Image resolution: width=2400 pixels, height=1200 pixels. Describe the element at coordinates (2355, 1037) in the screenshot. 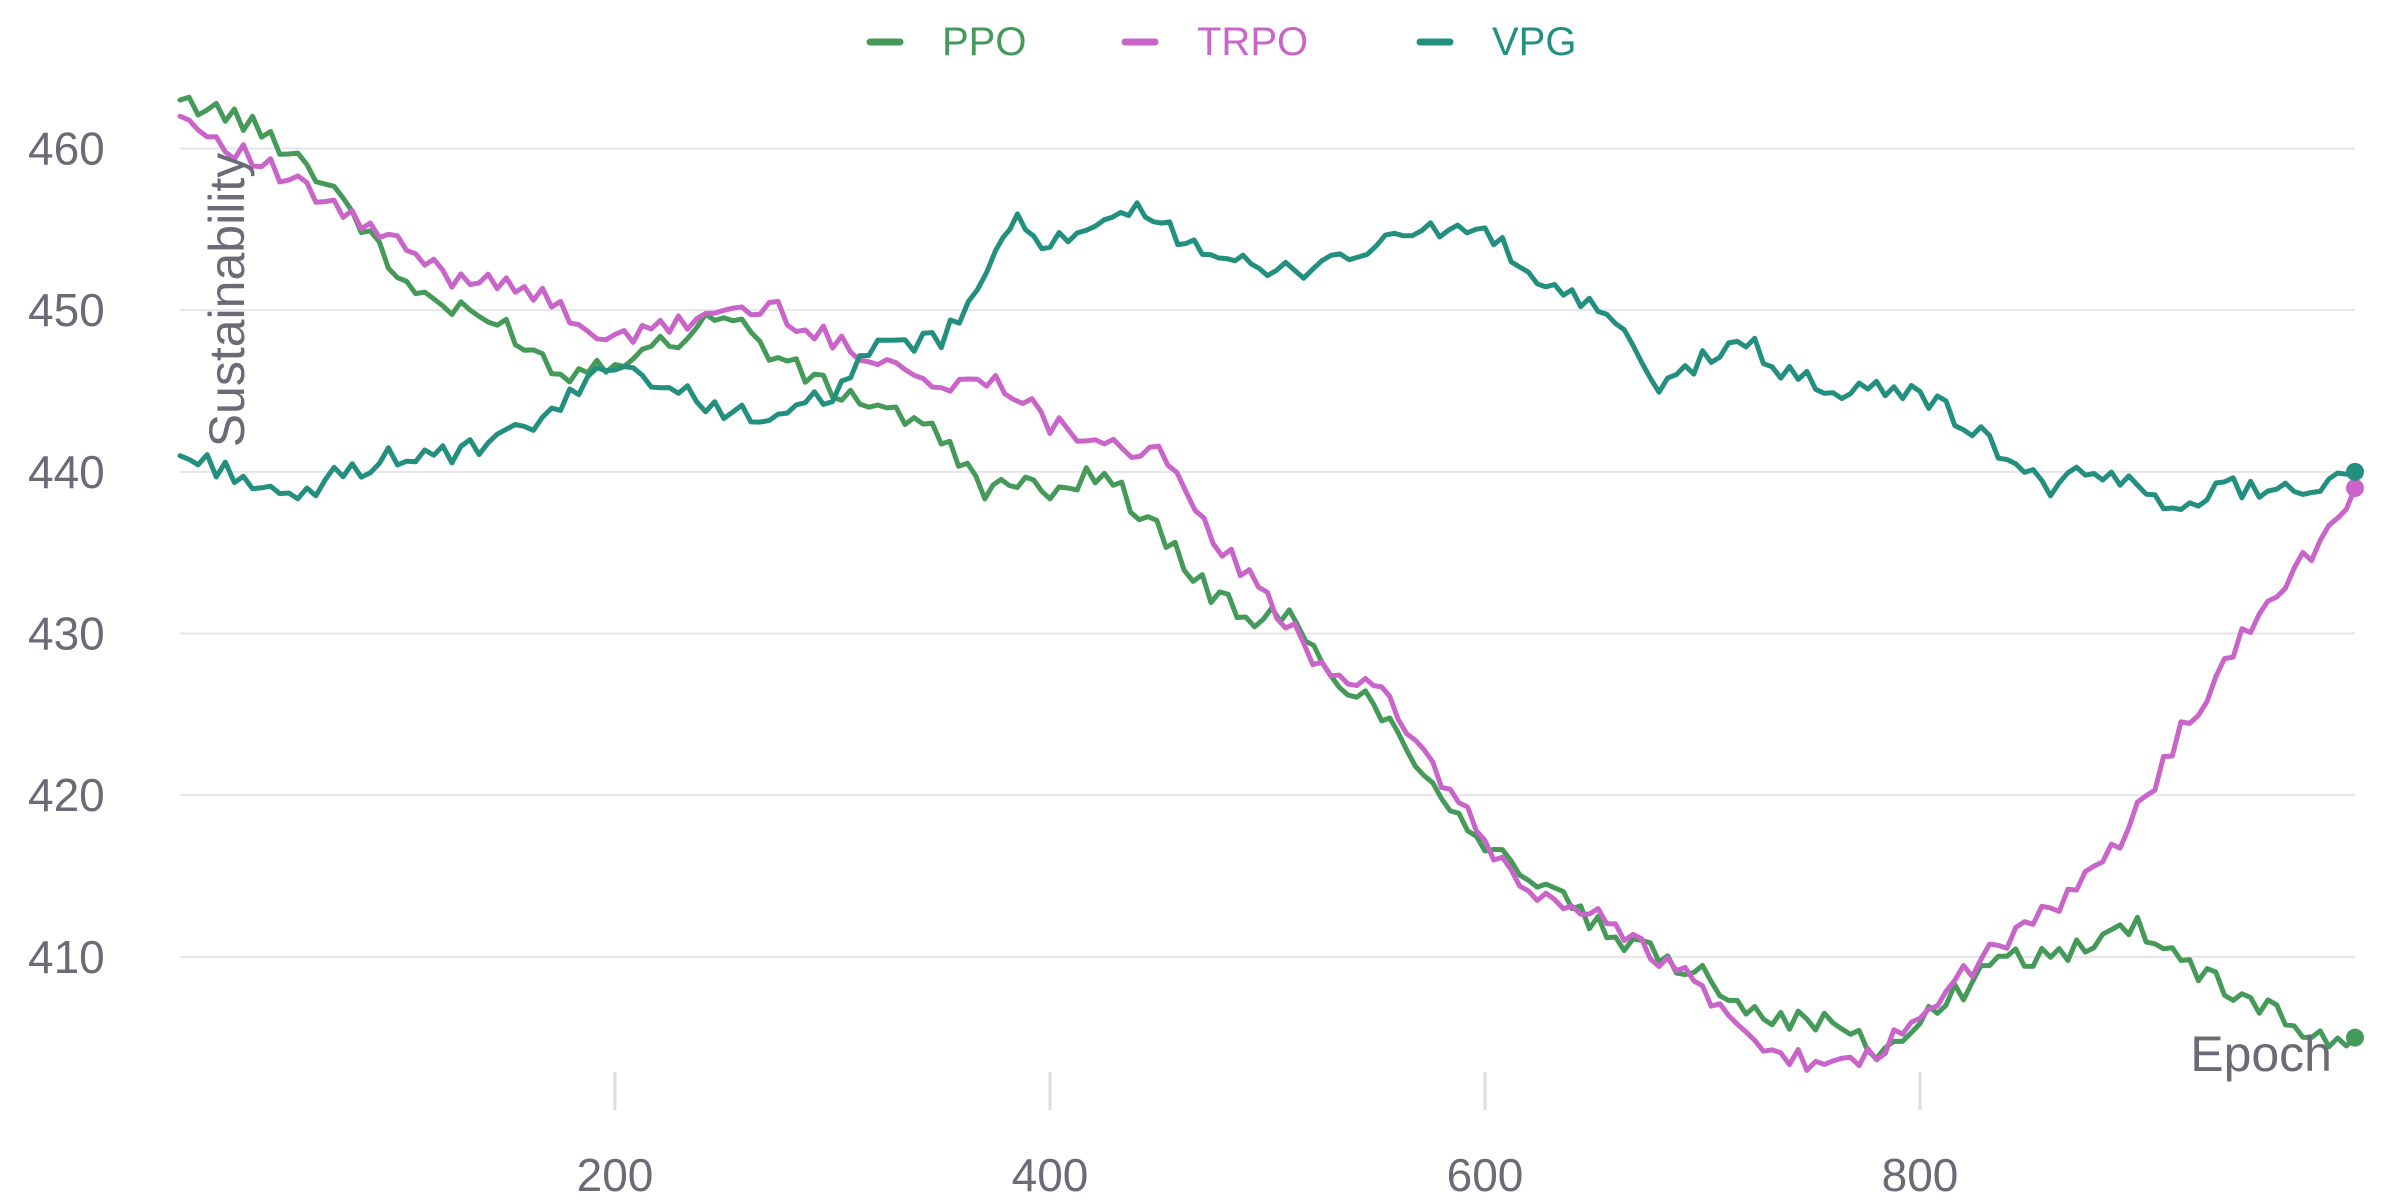

I see `series-end-marker-ppo` at that location.